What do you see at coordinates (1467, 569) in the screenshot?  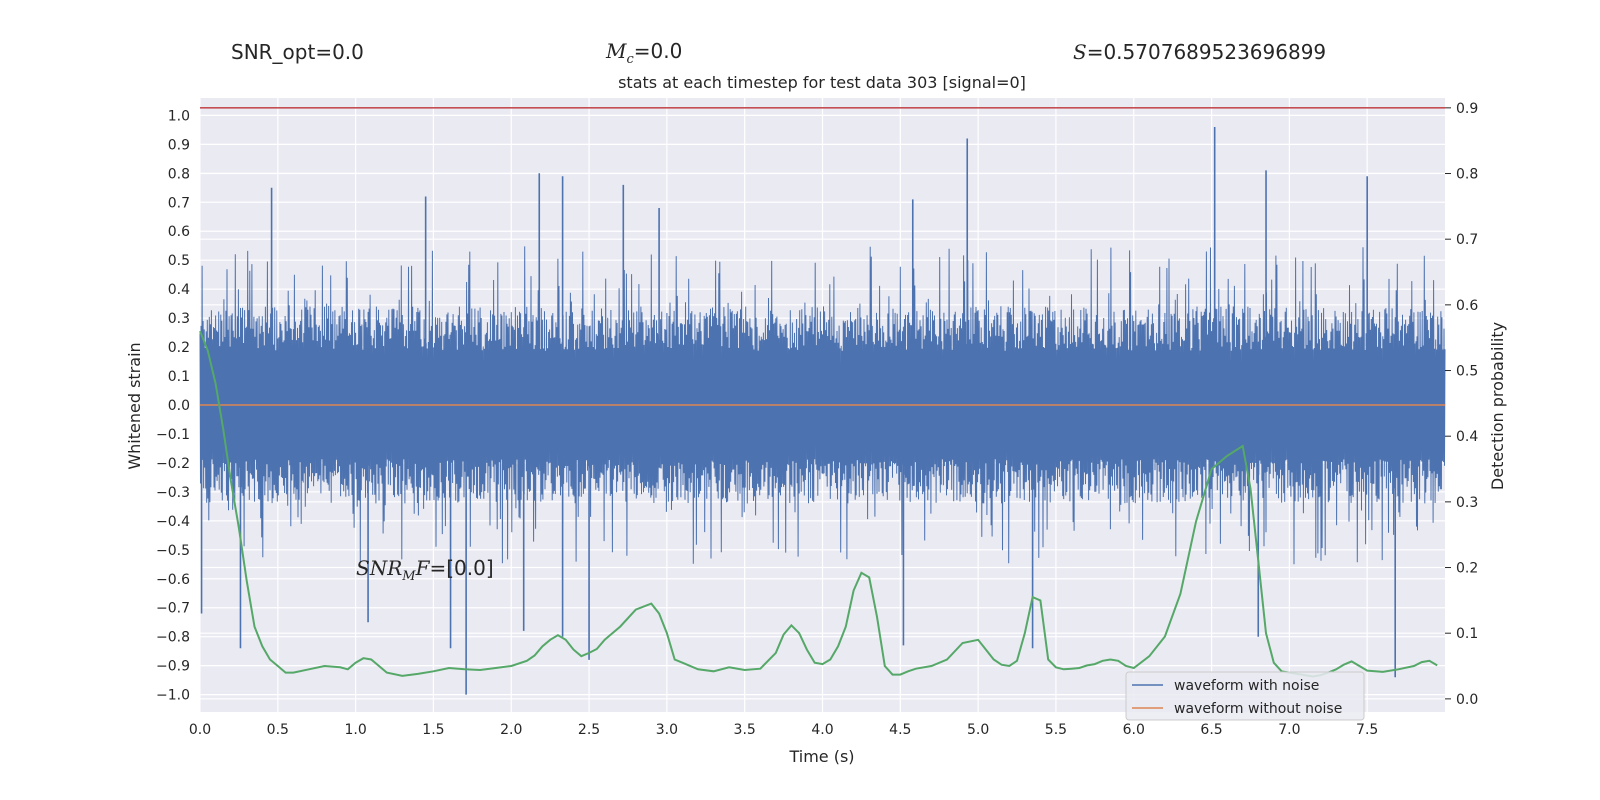 I see `right-tick-label: 0.2` at bounding box center [1467, 569].